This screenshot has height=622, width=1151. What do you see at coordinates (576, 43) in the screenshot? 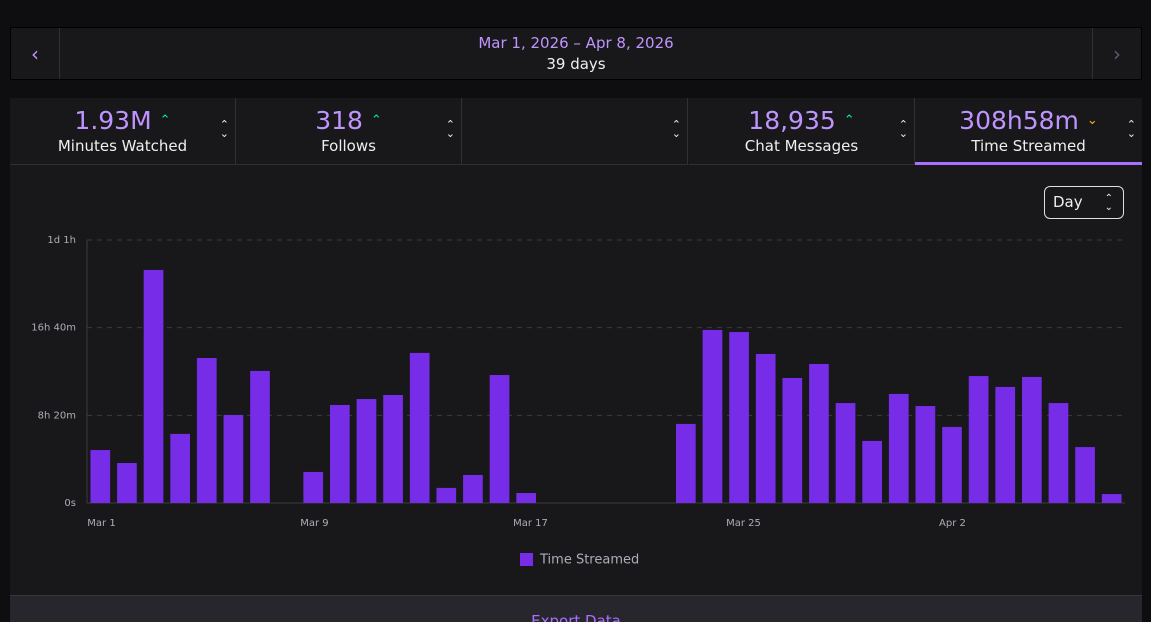
I see `date-range: Mar 1, 2026 – Apr 8, 2026` at bounding box center [576, 43].